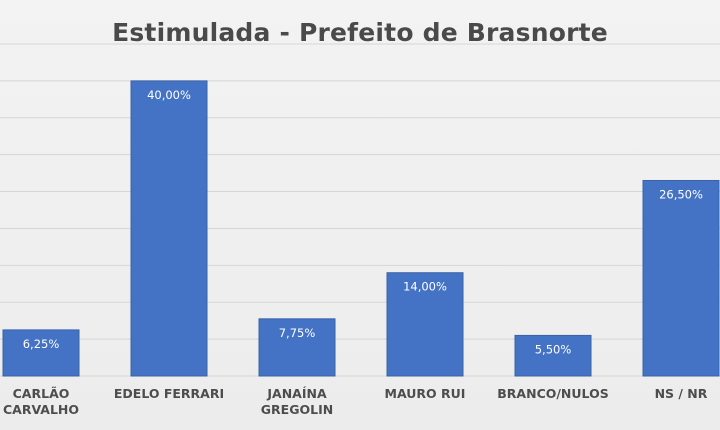 The image size is (720, 430). Describe the element at coordinates (681, 393) in the screenshot. I see `category-label: NS / NR` at that location.